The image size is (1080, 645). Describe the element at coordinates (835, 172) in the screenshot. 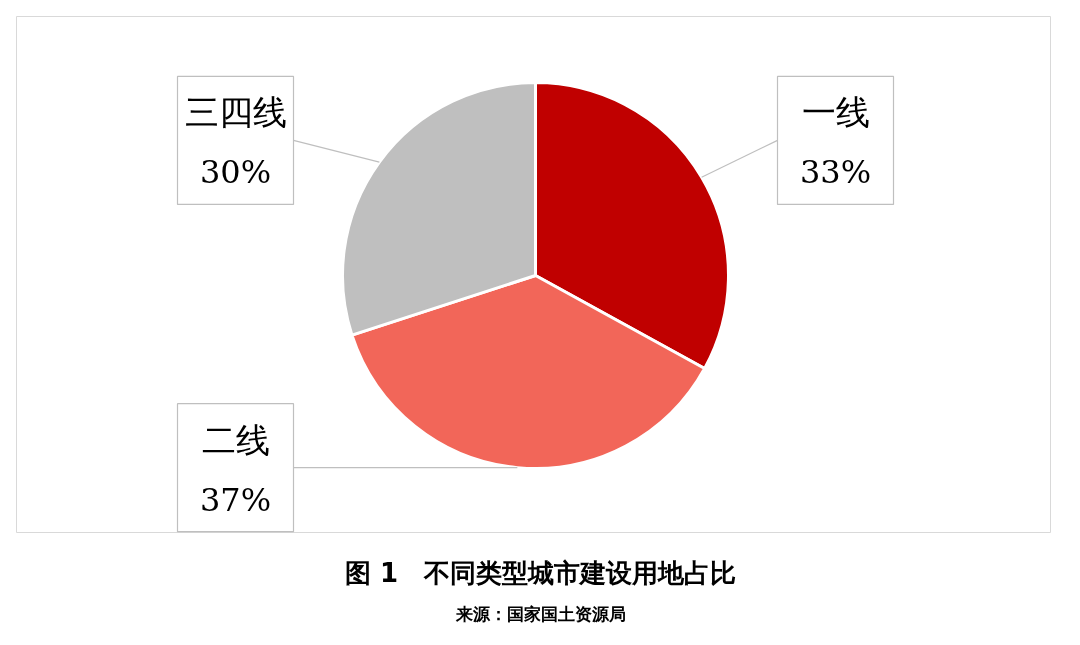

I see `data-label: 33%` at that location.